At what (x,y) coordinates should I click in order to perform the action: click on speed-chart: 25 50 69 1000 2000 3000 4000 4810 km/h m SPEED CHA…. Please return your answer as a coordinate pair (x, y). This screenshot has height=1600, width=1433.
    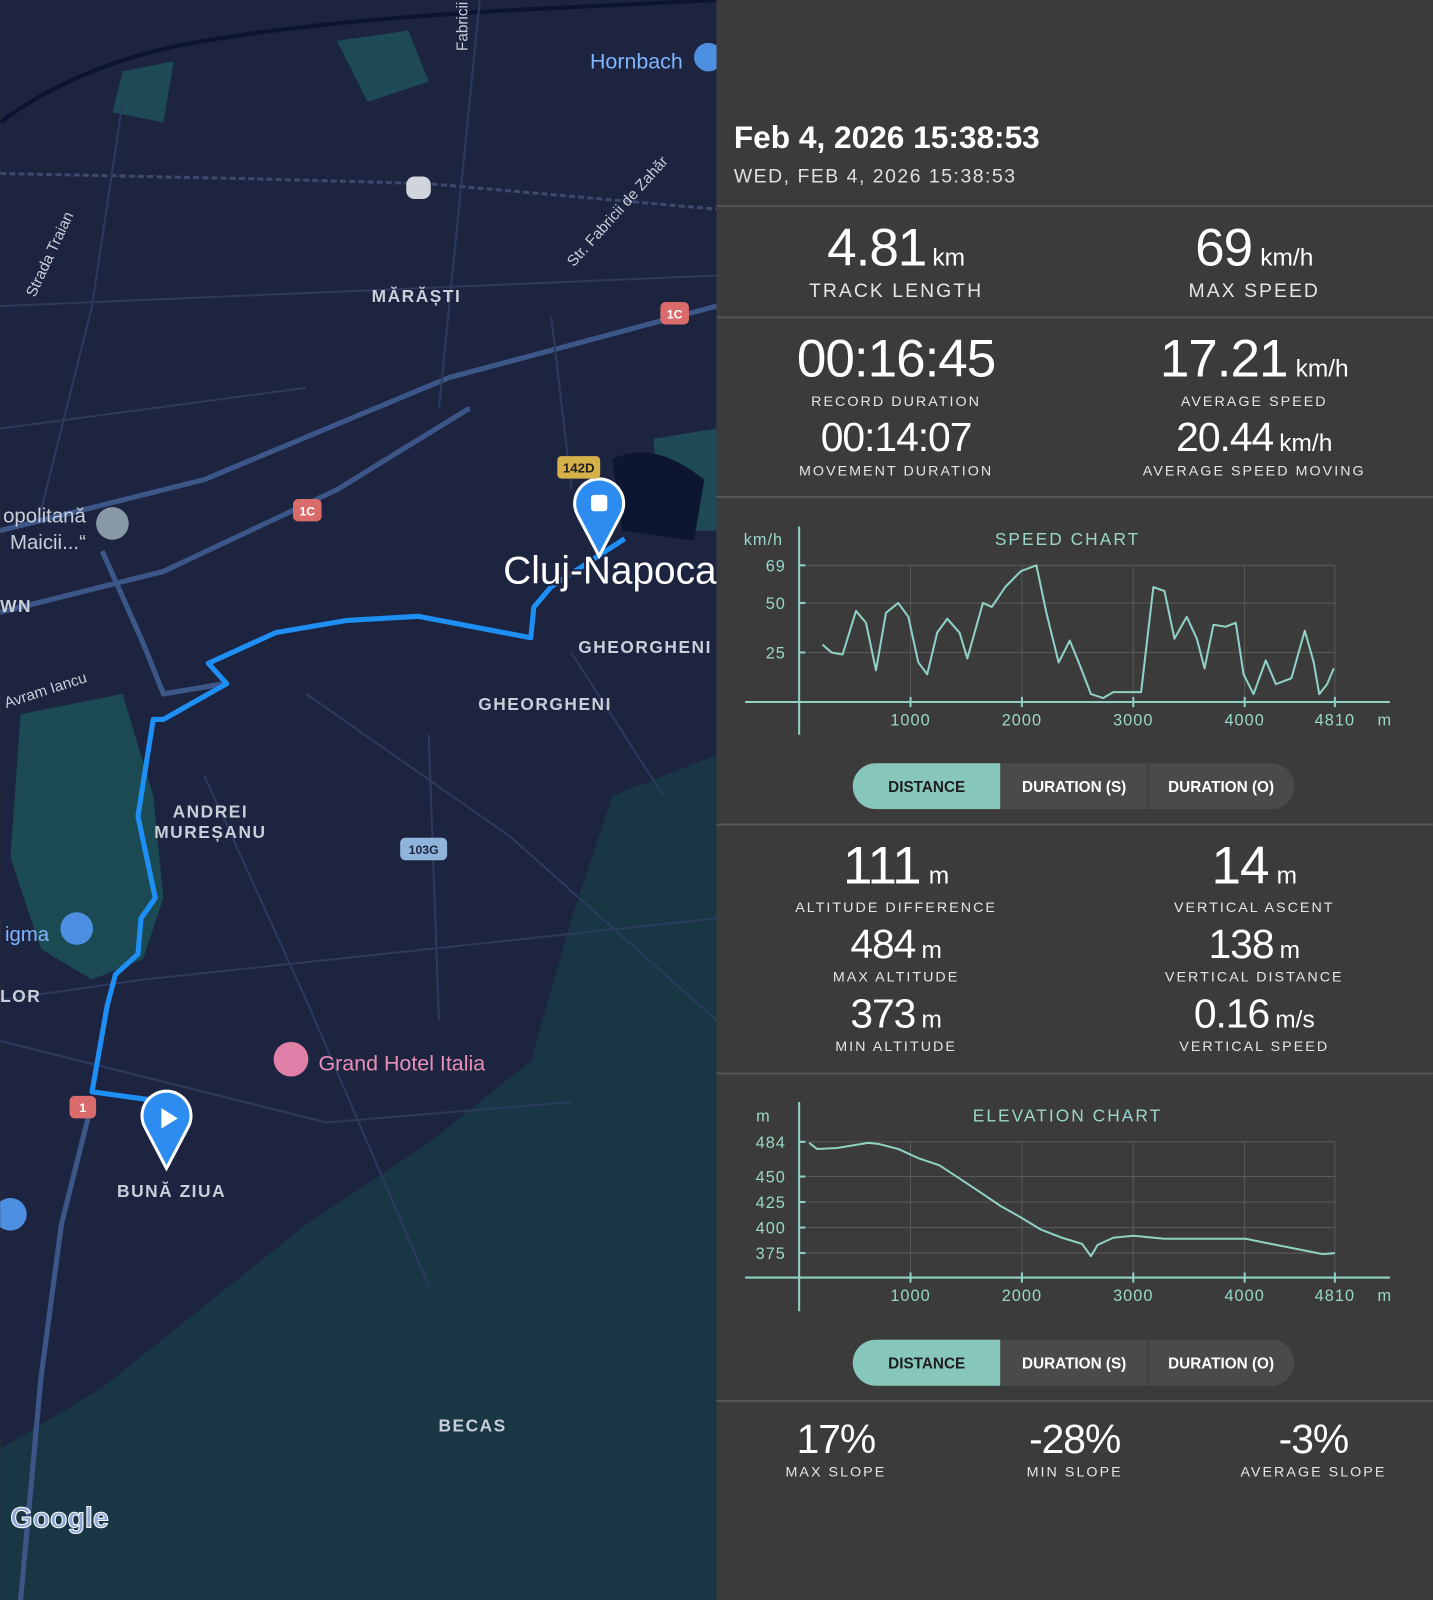
    Looking at the image, I should click on (1068, 630).